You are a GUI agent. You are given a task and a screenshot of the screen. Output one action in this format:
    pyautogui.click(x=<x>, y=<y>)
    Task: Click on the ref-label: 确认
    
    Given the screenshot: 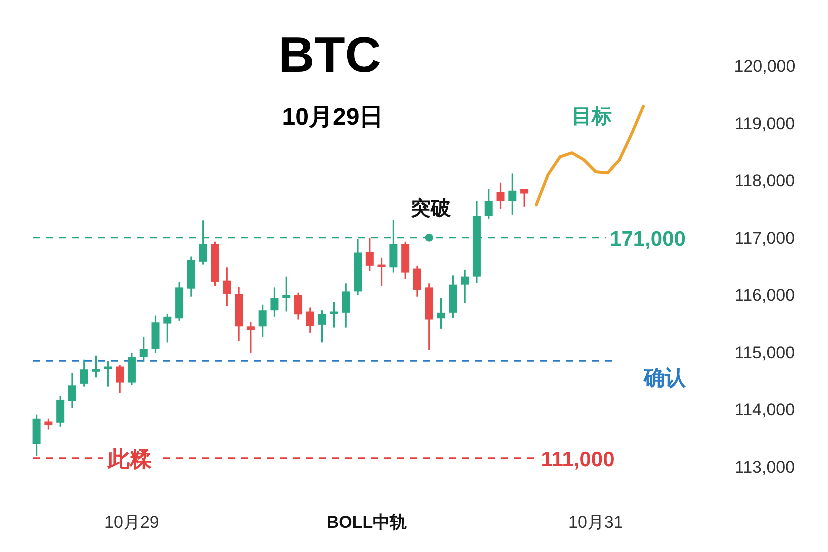 What is the action you would take?
    pyautogui.click(x=665, y=378)
    